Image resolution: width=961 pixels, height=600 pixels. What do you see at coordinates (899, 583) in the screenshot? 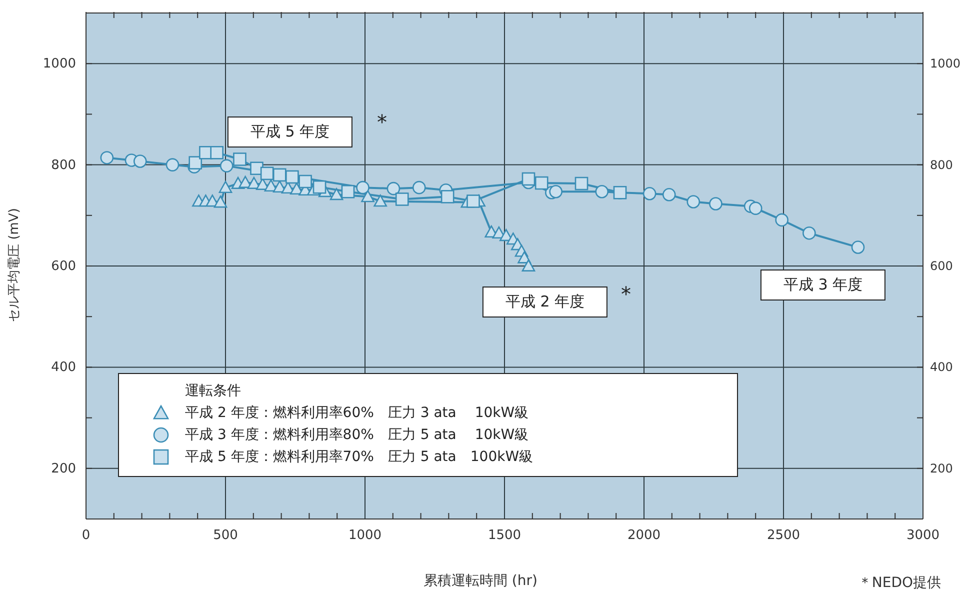
I see `text: ＊NEDO提供` at bounding box center [899, 583].